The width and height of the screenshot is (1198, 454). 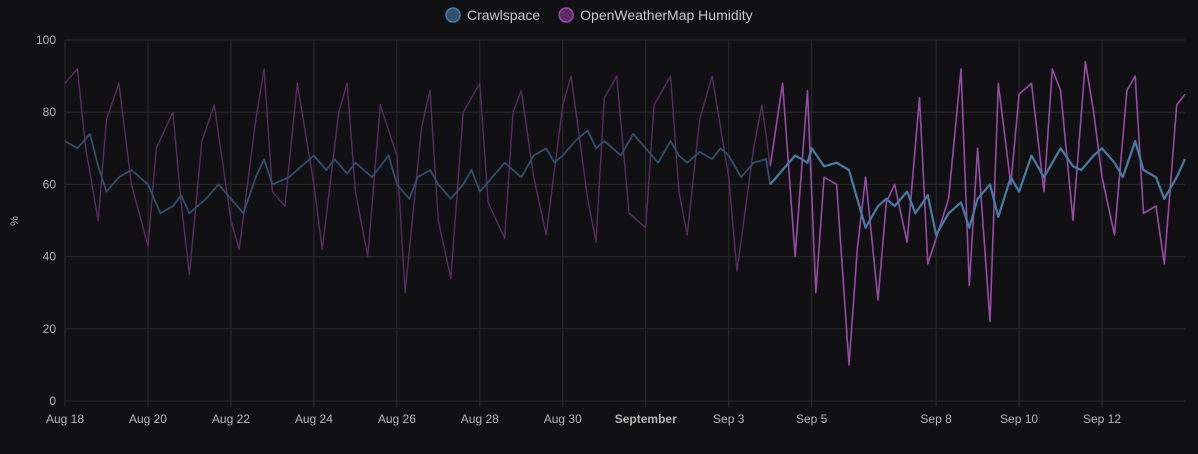 I want to click on legend-label: Crawlspace, so click(x=503, y=15).